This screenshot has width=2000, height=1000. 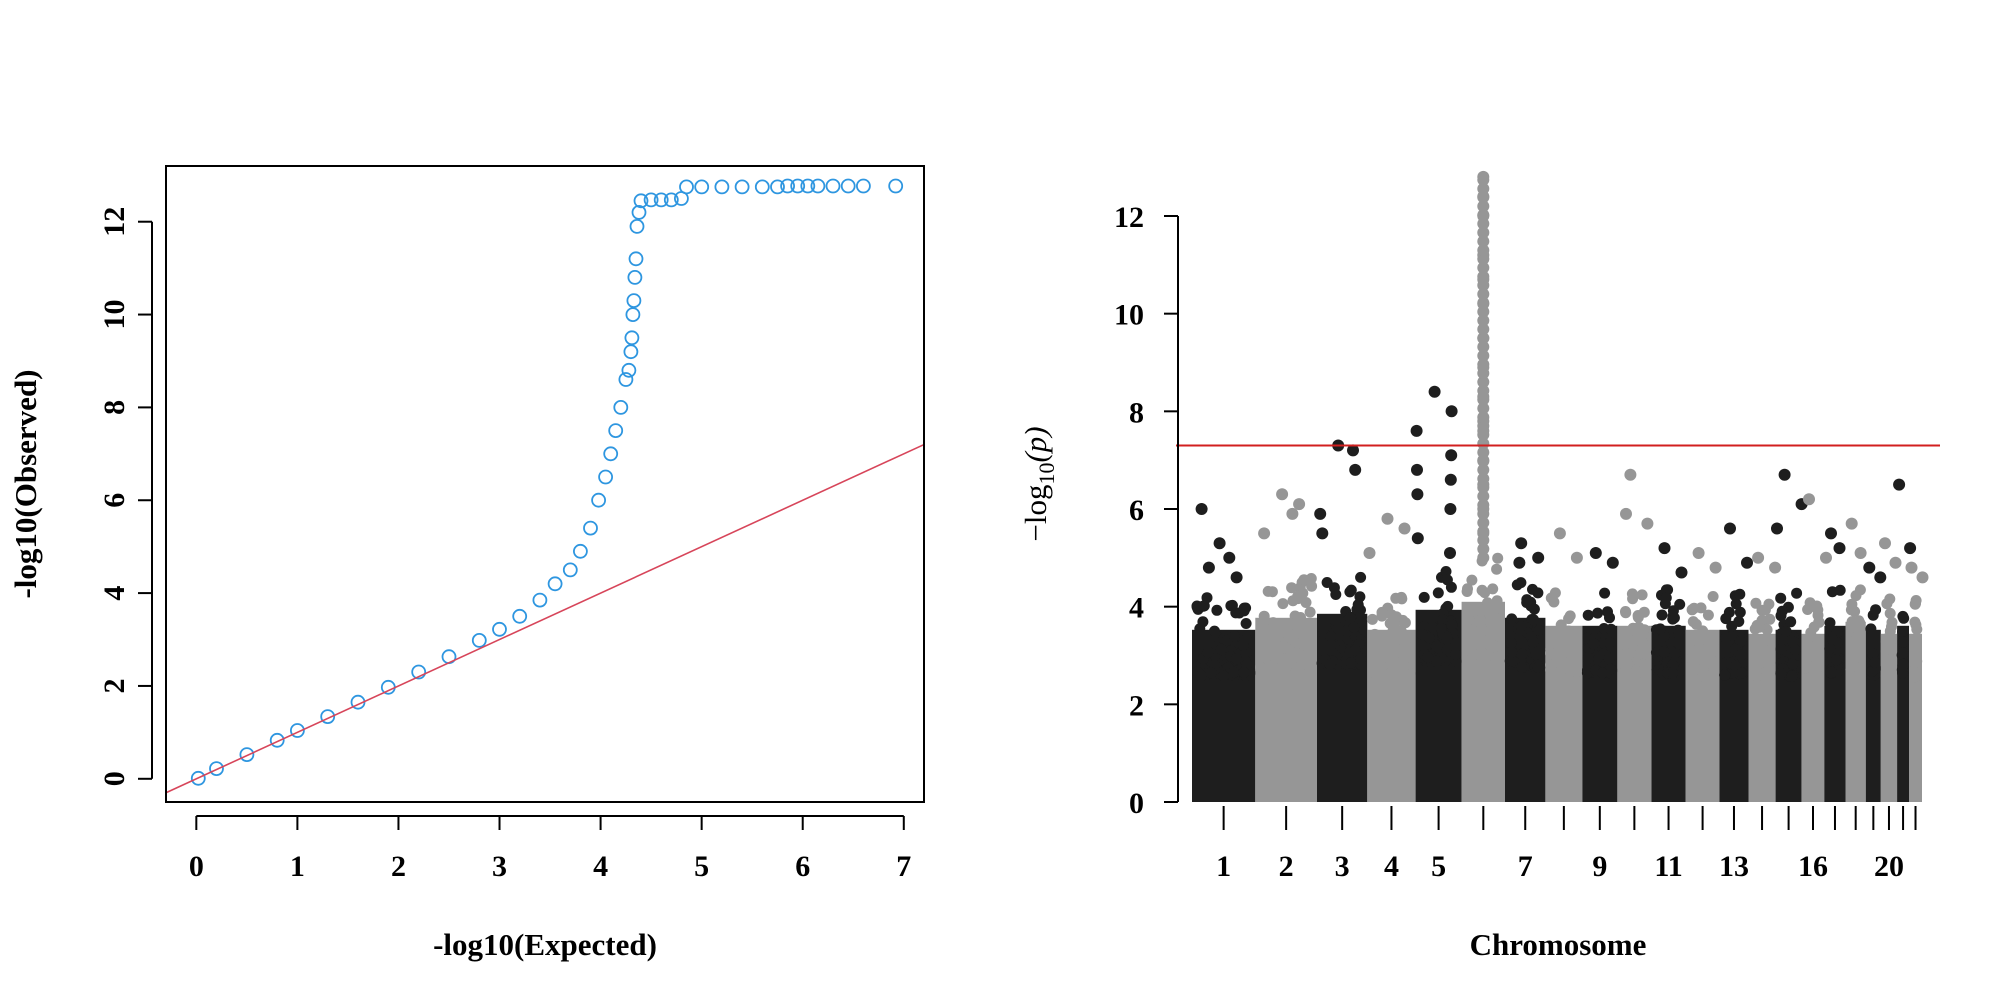 What do you see at coordinates (1341, 620) in the screenshot?
I see `chromosome-3-points` at bounding box center [1341, 620].